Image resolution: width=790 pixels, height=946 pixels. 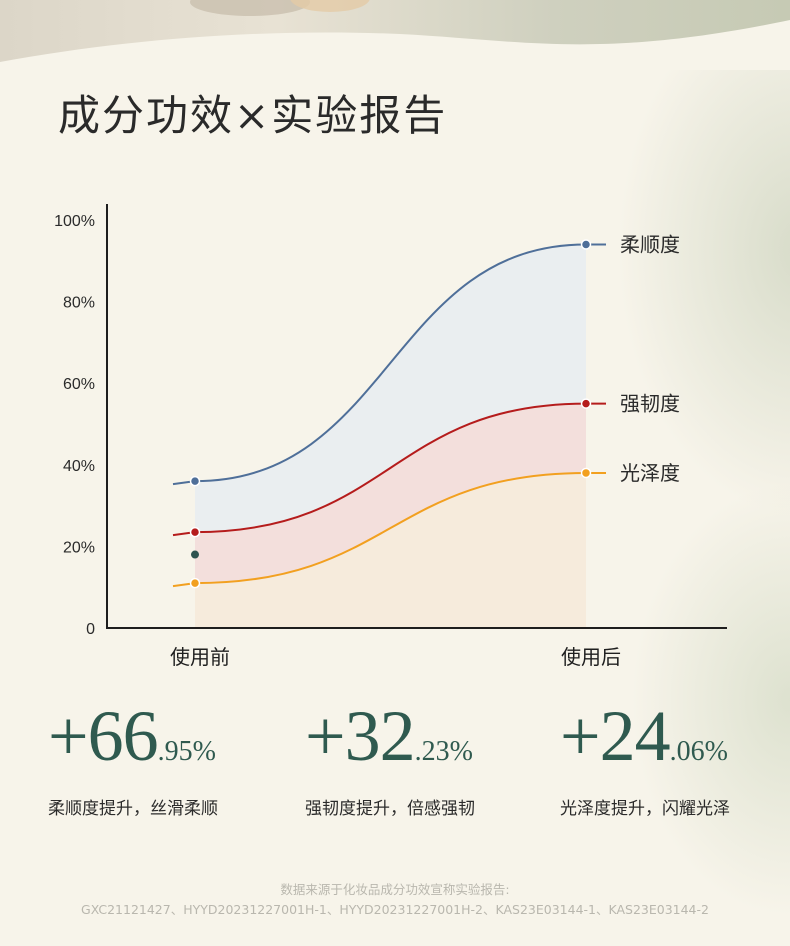 I want to click on stat-strength-dec: .23%, so click(x=443, y=751).